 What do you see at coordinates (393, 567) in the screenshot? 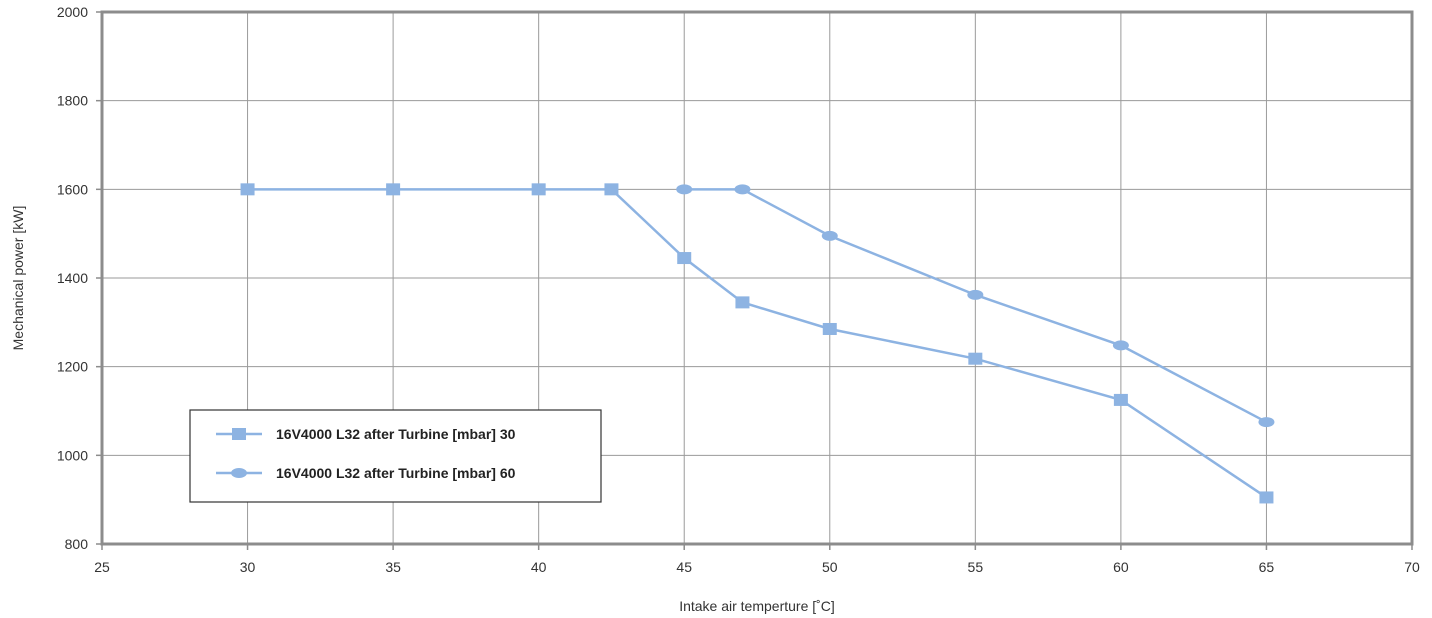
I see `x-tick-label: 35` at bounding box center [393, 567].